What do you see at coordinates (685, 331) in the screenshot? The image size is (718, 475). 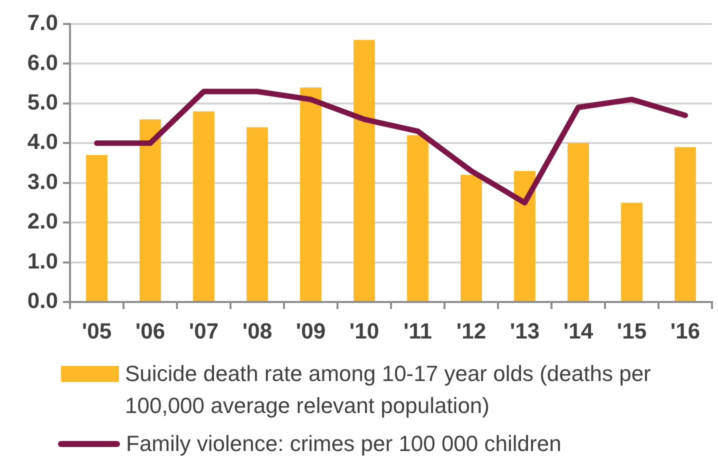 I see `x-tick-label: '16` at bounding box center [685, 331].